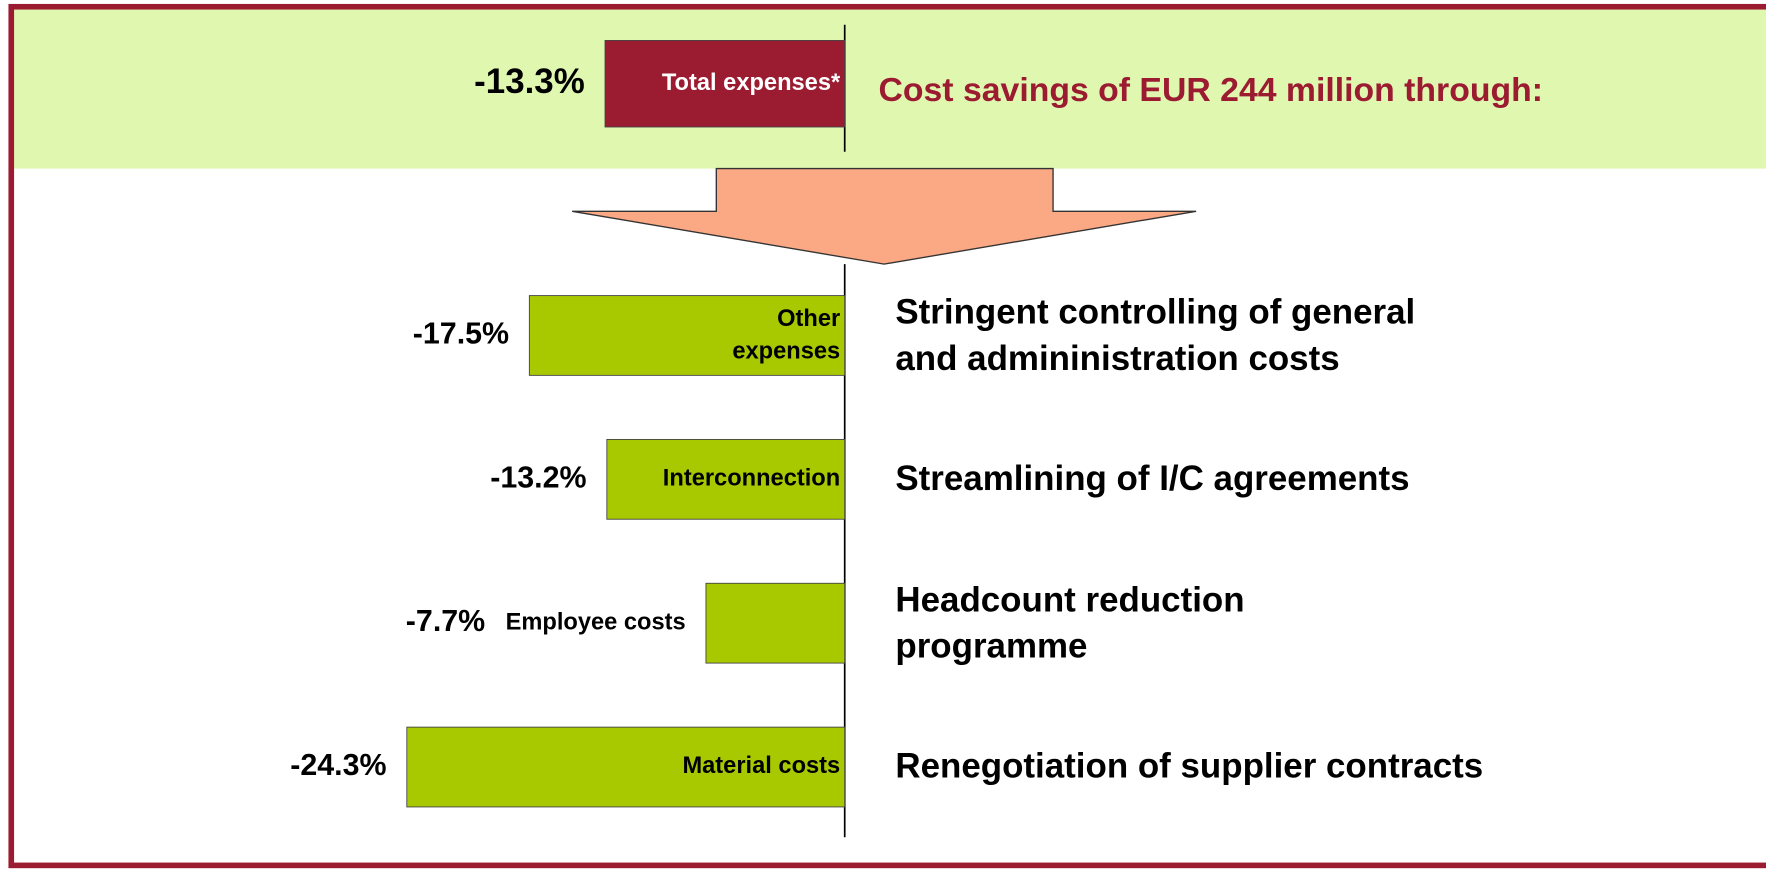  I want to click on description-area: Streamlining of I/C agreements, so click(1328, 479).